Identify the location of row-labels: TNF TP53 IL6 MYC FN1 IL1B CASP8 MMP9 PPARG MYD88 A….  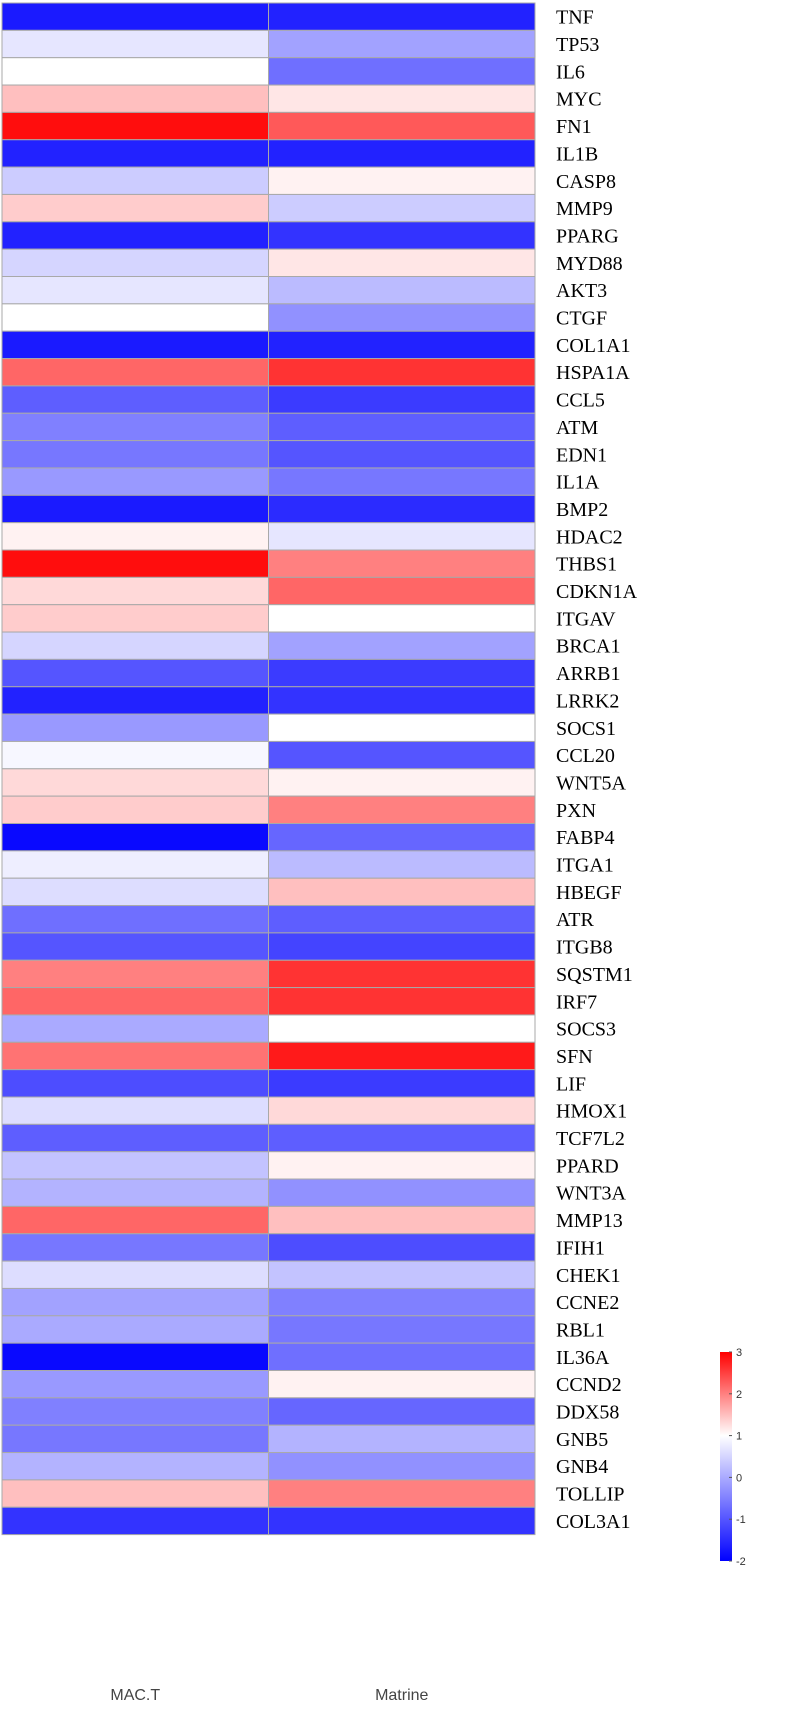
(597, 770).